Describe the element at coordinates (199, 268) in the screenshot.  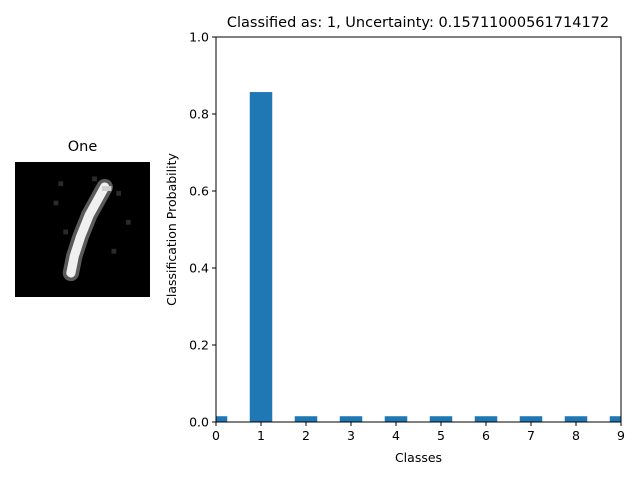
I see `y-tick-label: 0.4` at that location.